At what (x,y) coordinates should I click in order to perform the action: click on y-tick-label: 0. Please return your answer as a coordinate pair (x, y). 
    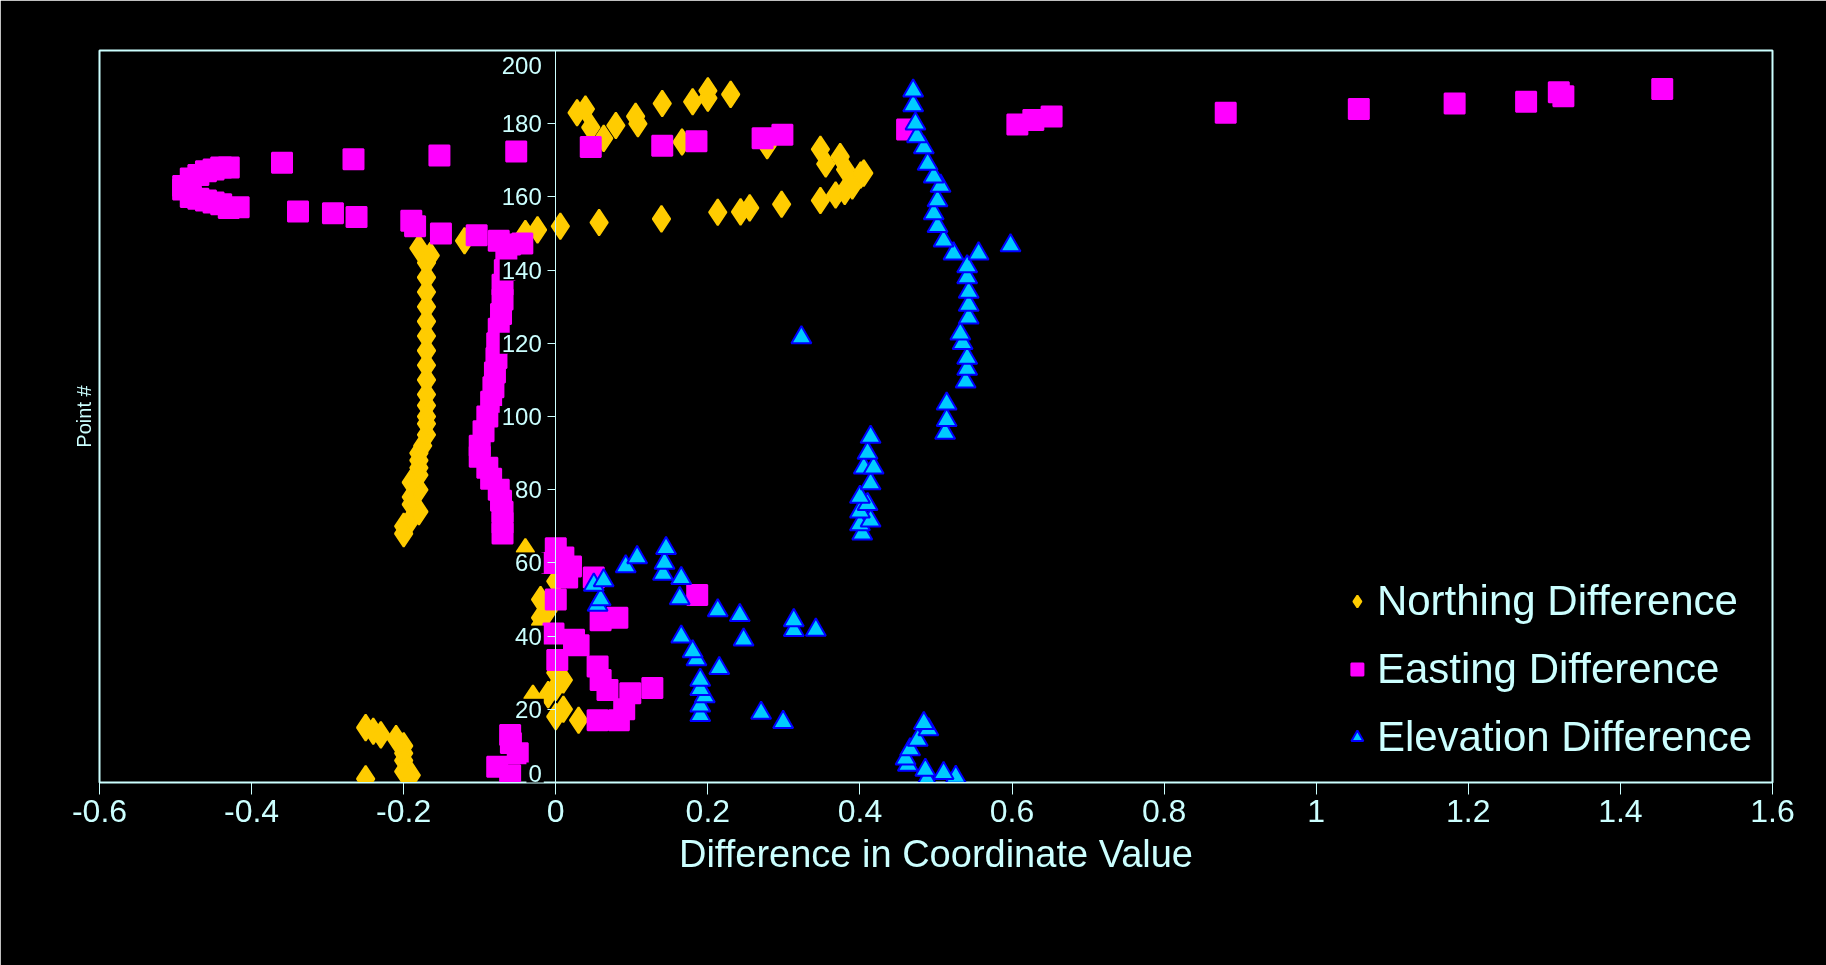
    Looking at the image, I should click on (535, 773).